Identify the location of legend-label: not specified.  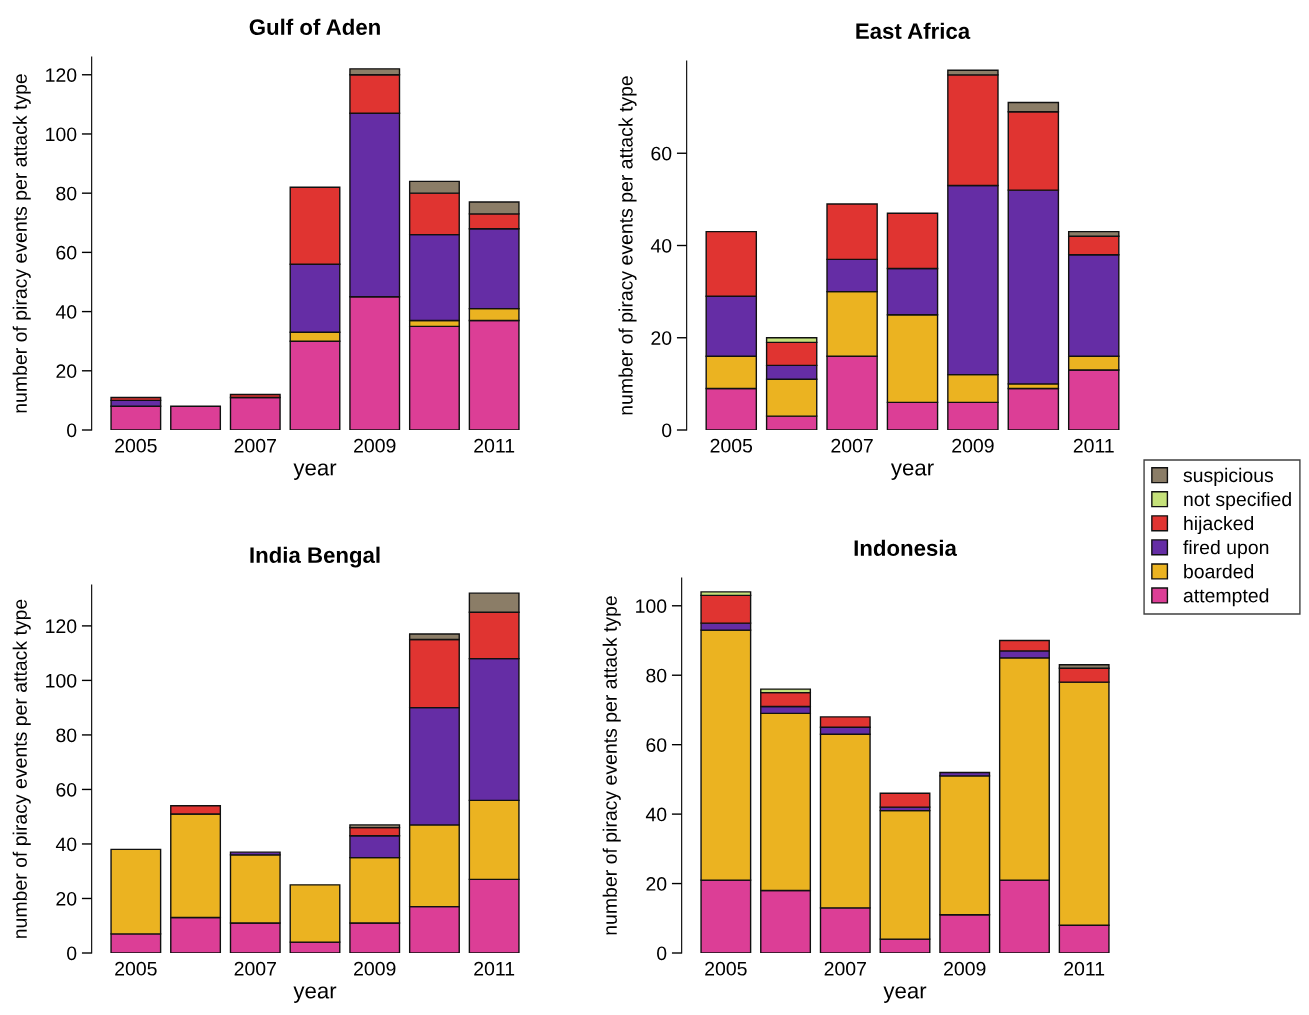
(1237, 501).